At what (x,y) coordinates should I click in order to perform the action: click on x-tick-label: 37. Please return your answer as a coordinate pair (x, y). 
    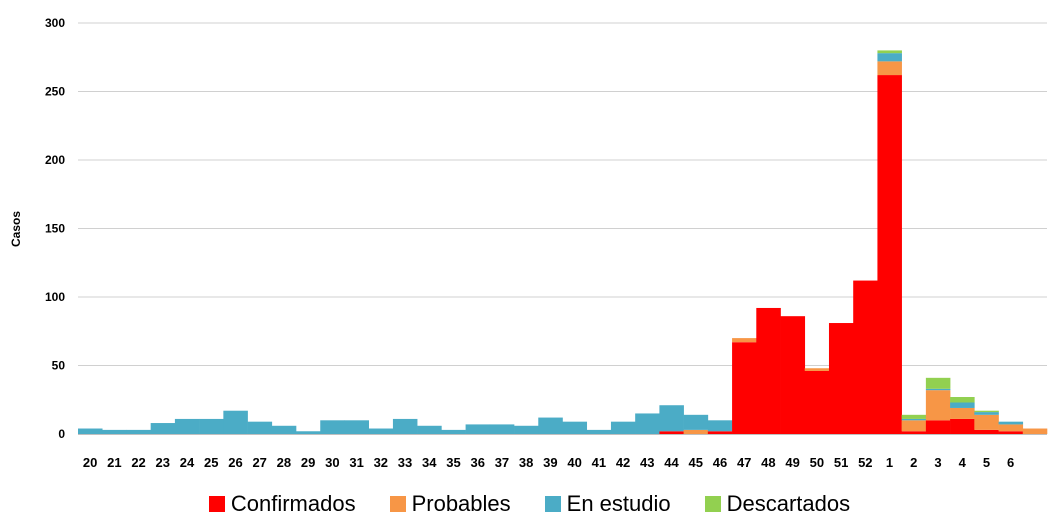
    Looking at the image, I should click on (502, 462).